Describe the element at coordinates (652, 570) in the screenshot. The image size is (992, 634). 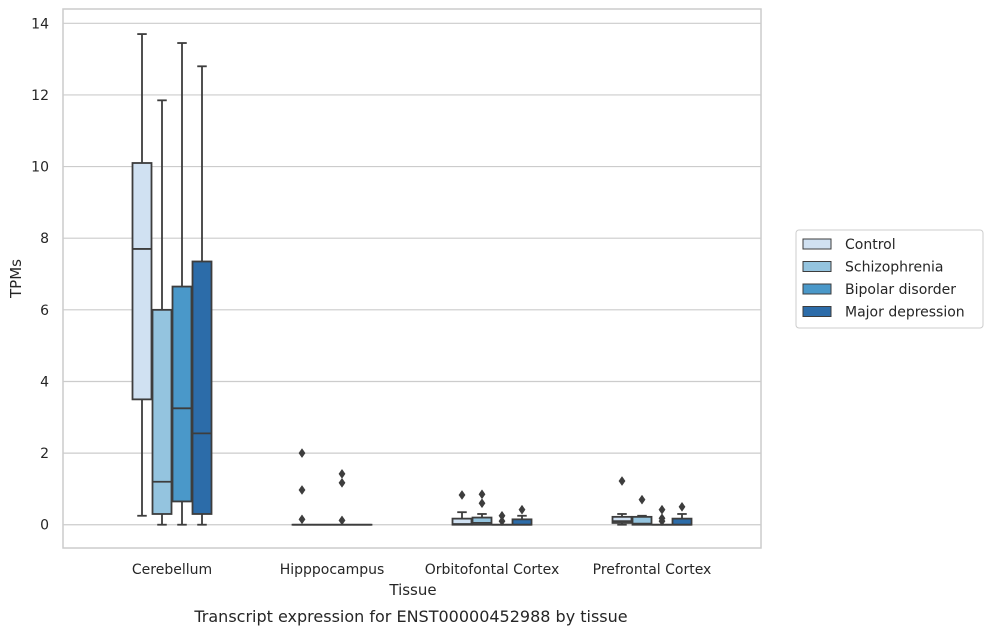
I see `x-tick-label: Prefrontal Cortex` at that location.